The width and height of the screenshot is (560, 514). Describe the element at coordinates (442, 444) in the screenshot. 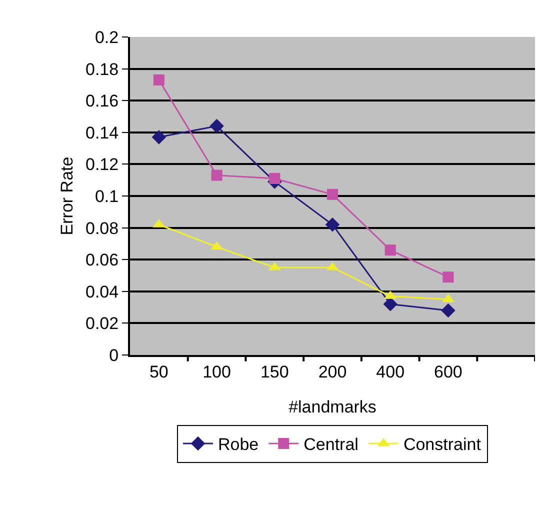

I see `legend-label: Constraint` at that location.